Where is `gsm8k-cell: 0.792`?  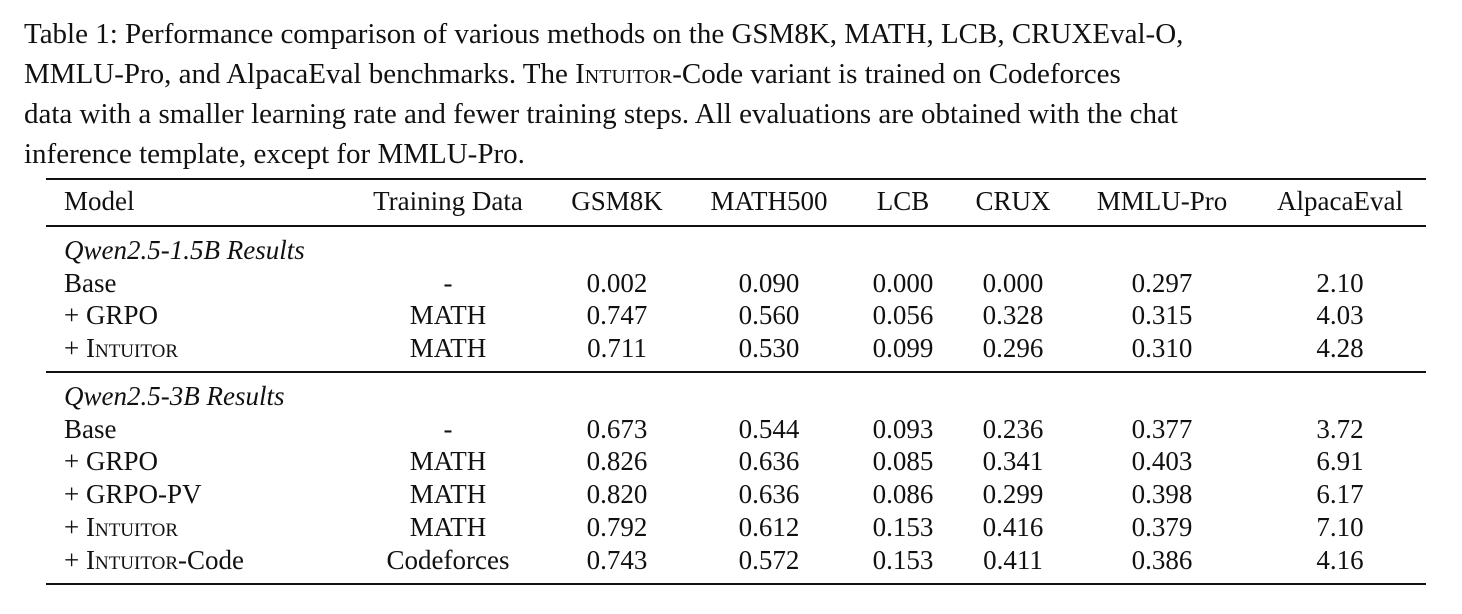
gsm8k-cell: 0.792 is located at coordinates (617, 526).